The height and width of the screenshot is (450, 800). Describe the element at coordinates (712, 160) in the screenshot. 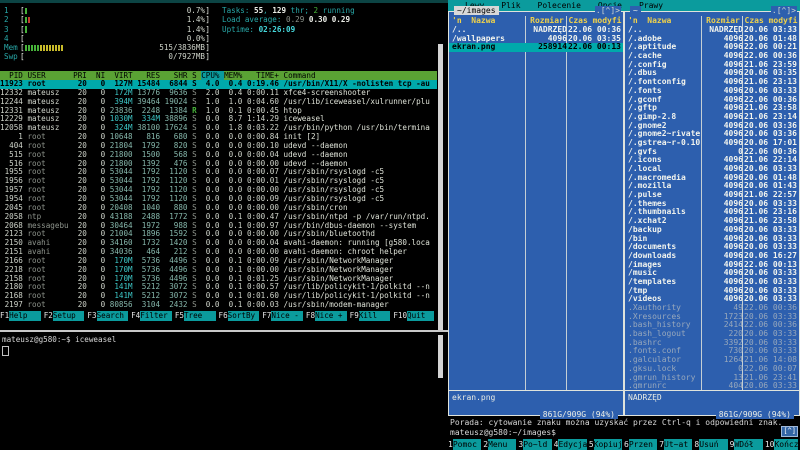

I see `file-row: /.icons 4096 21.06 22:14` at that location.